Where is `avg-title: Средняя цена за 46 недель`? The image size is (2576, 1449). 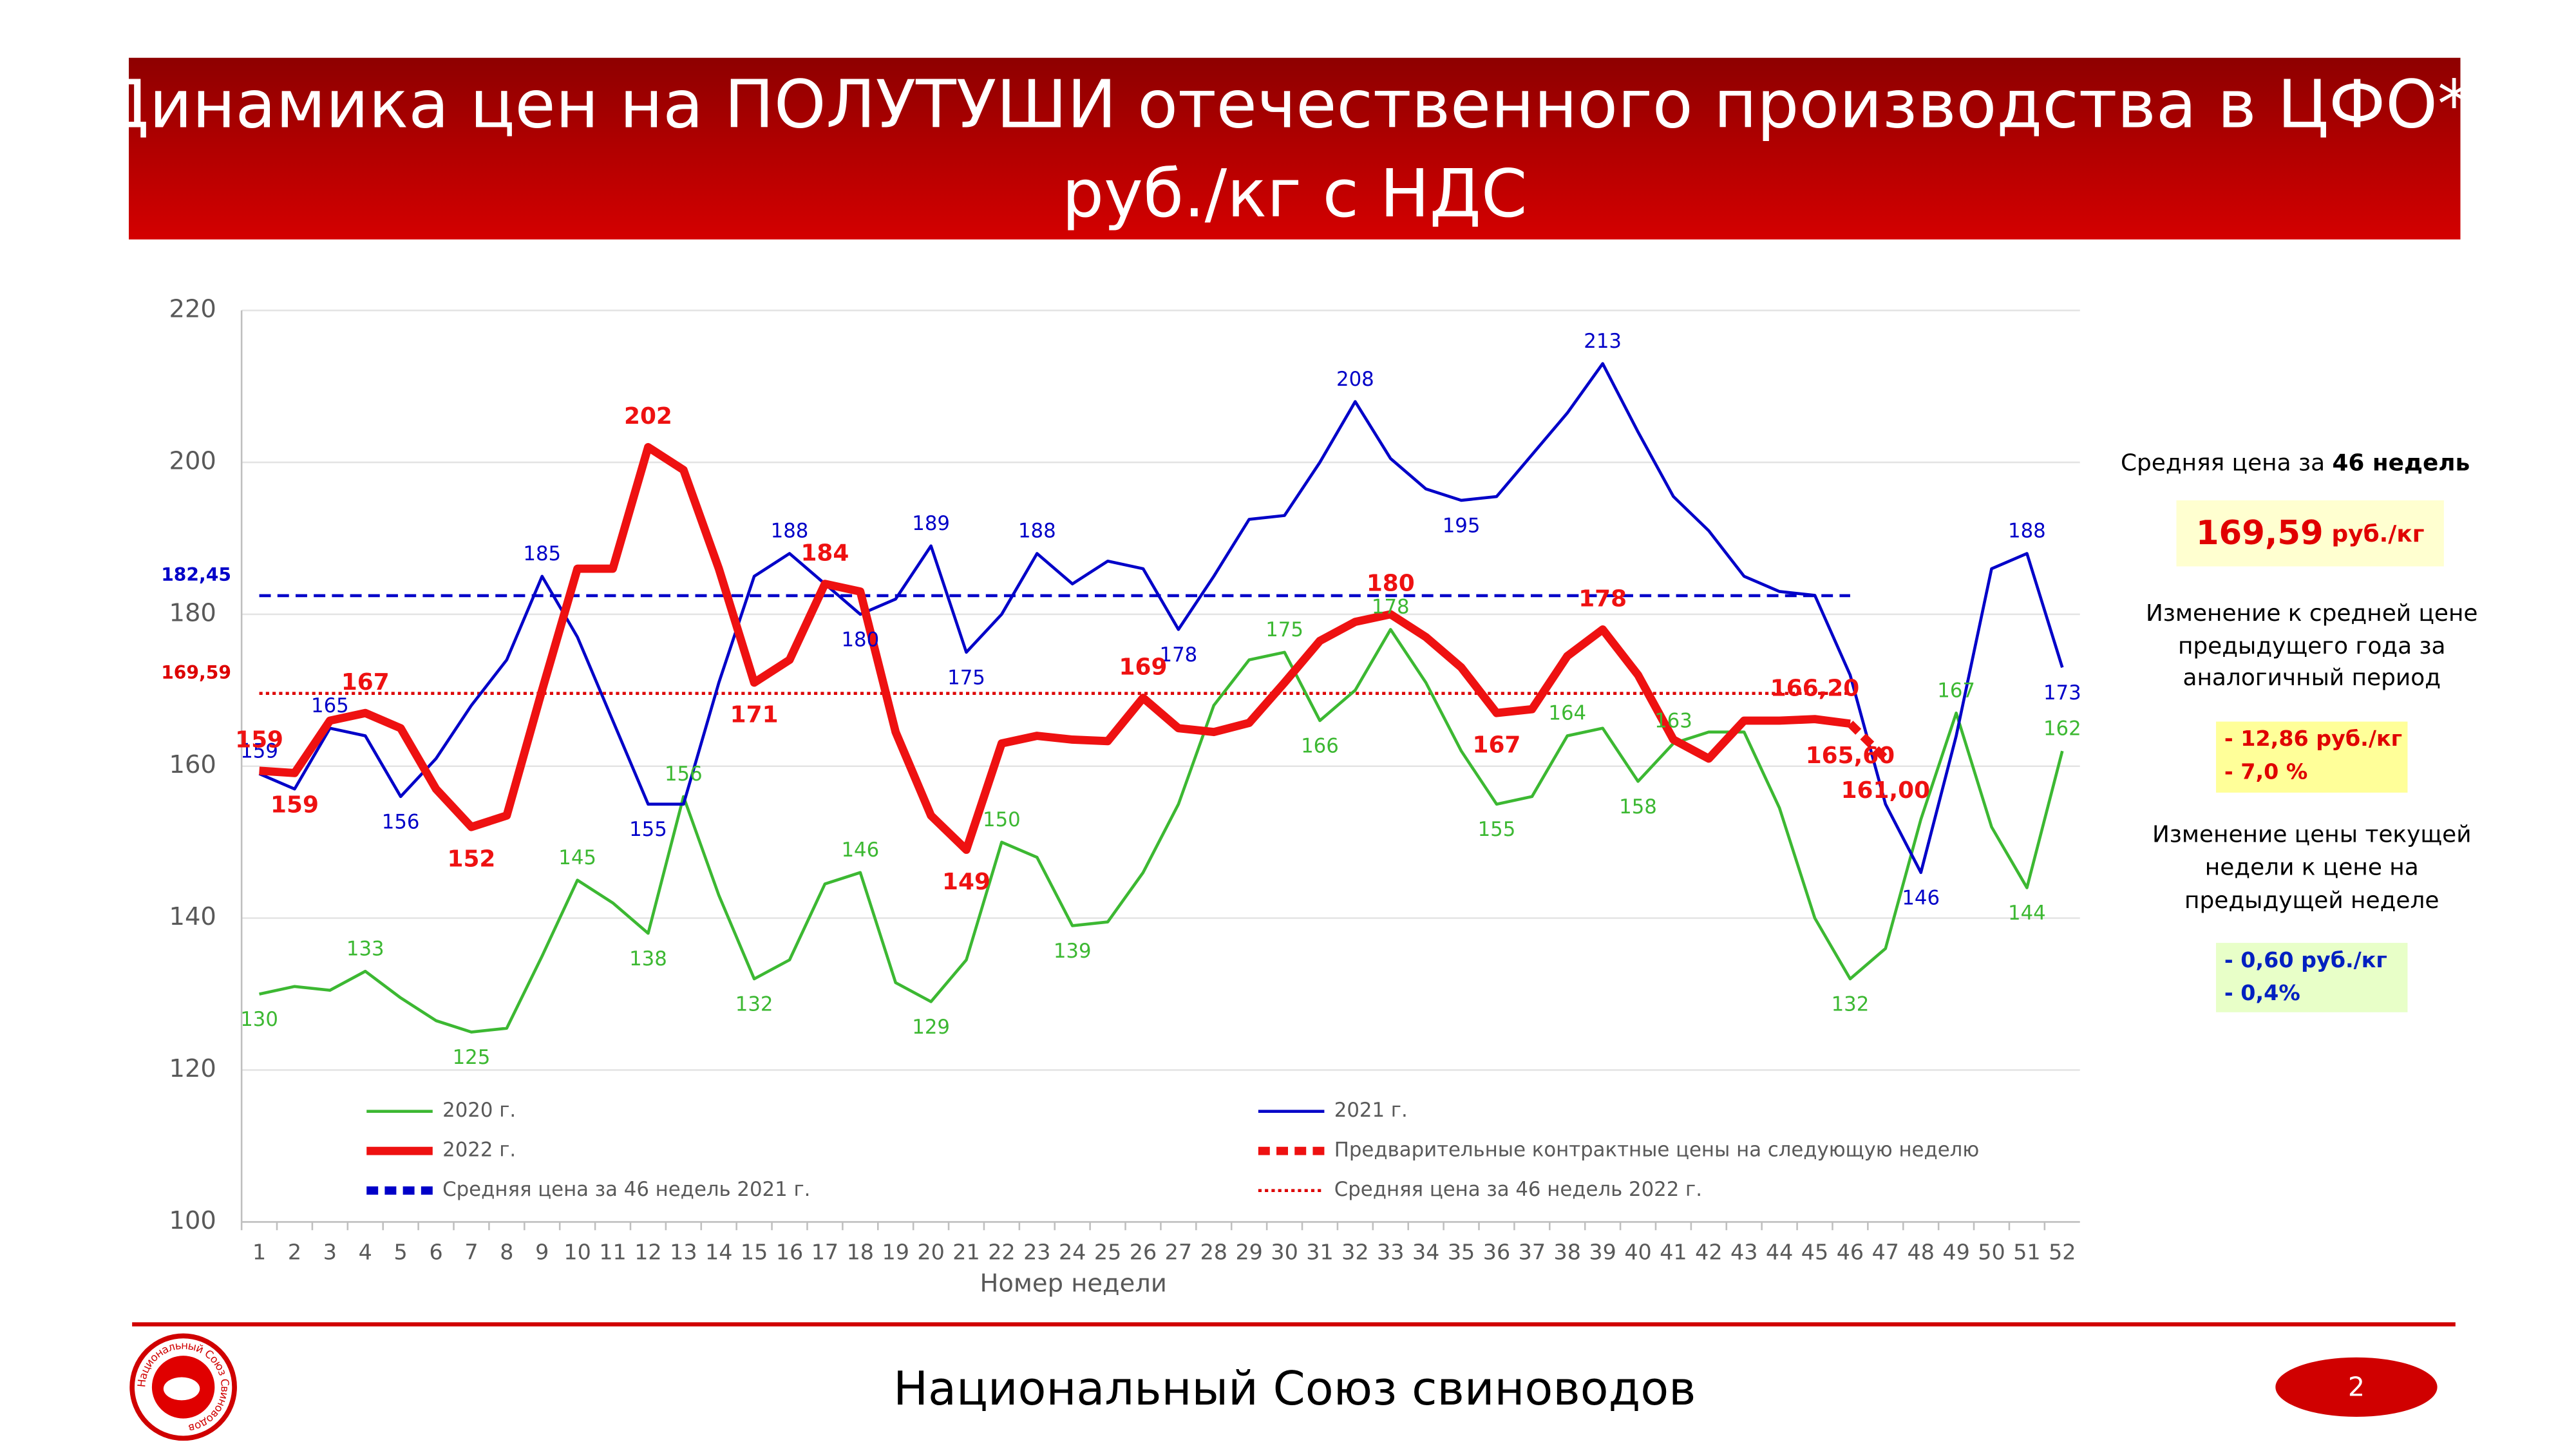 avg-title: Средняя цена за 46 недель is located at coordinates (2295, 463).